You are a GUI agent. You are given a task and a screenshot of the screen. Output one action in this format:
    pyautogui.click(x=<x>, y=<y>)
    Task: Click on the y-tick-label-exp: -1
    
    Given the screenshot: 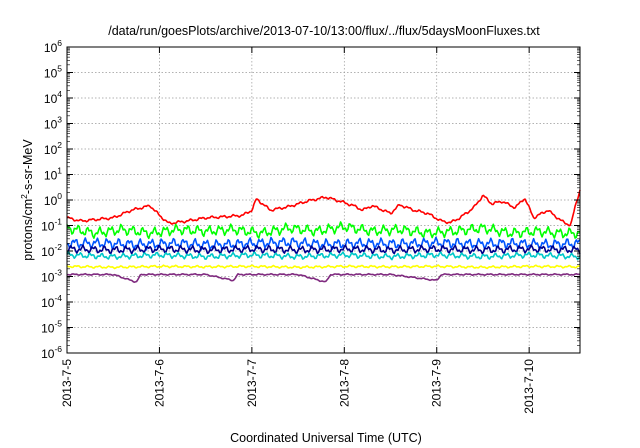 What is the action you would take?
    pyautogui.click(x=58, y=222)
    